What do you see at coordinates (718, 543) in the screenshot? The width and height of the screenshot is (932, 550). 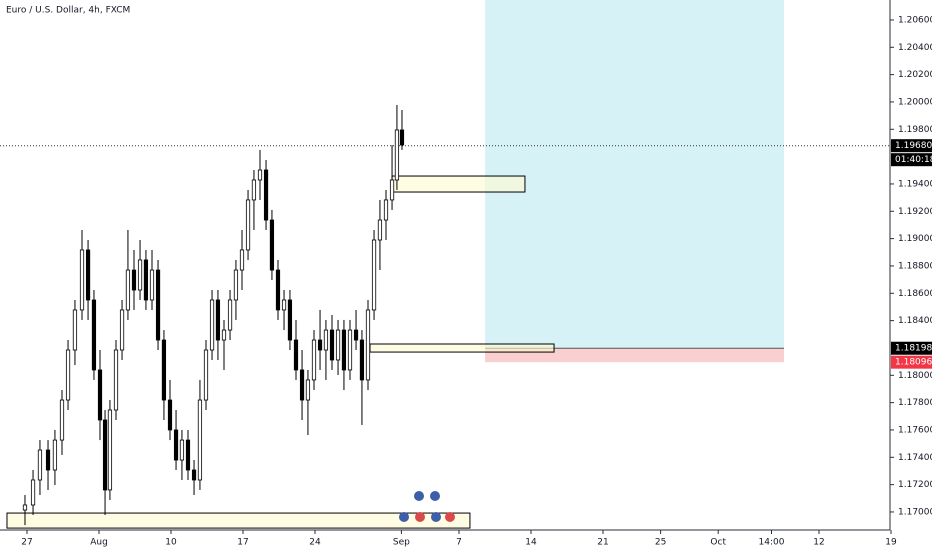 I see `x-tick-label: Oct` at bounding box center [718, 543].